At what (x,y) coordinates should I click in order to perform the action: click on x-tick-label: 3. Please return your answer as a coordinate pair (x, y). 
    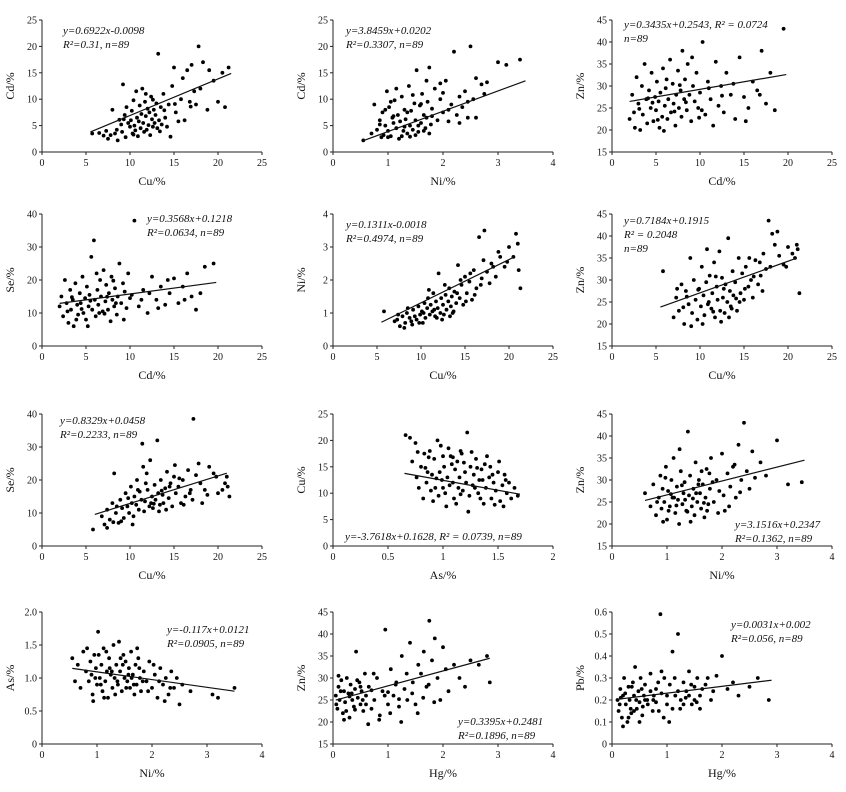
    Looking at the image, I should click on (777, 755).